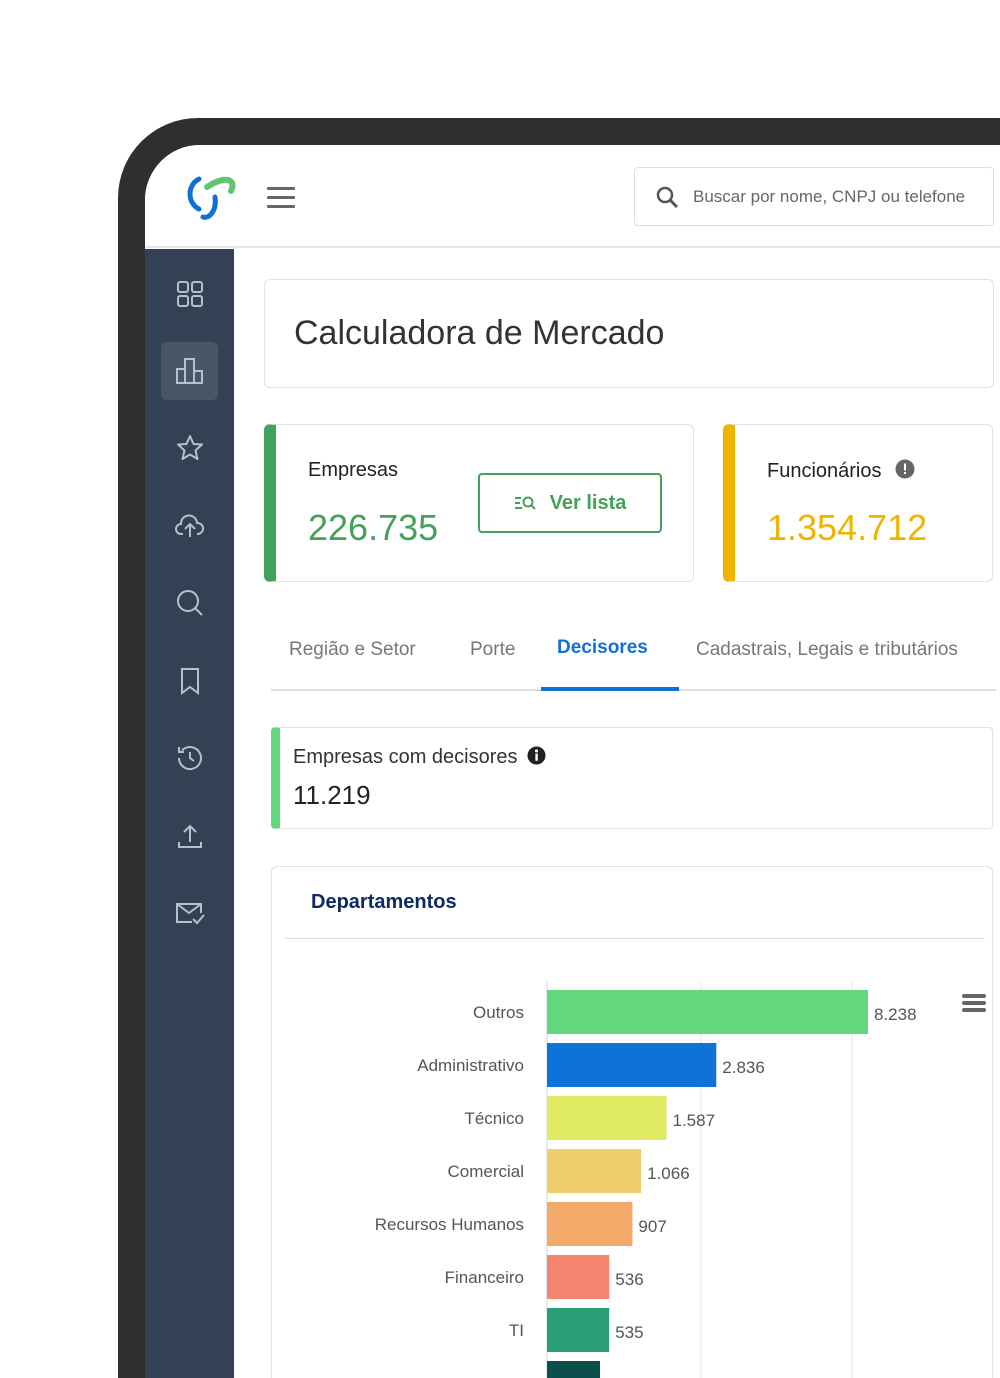  What do you see at coordinates (629, 1279) in the screenshot?
I see `data-label: 536` at bounding box center [629, 1279].